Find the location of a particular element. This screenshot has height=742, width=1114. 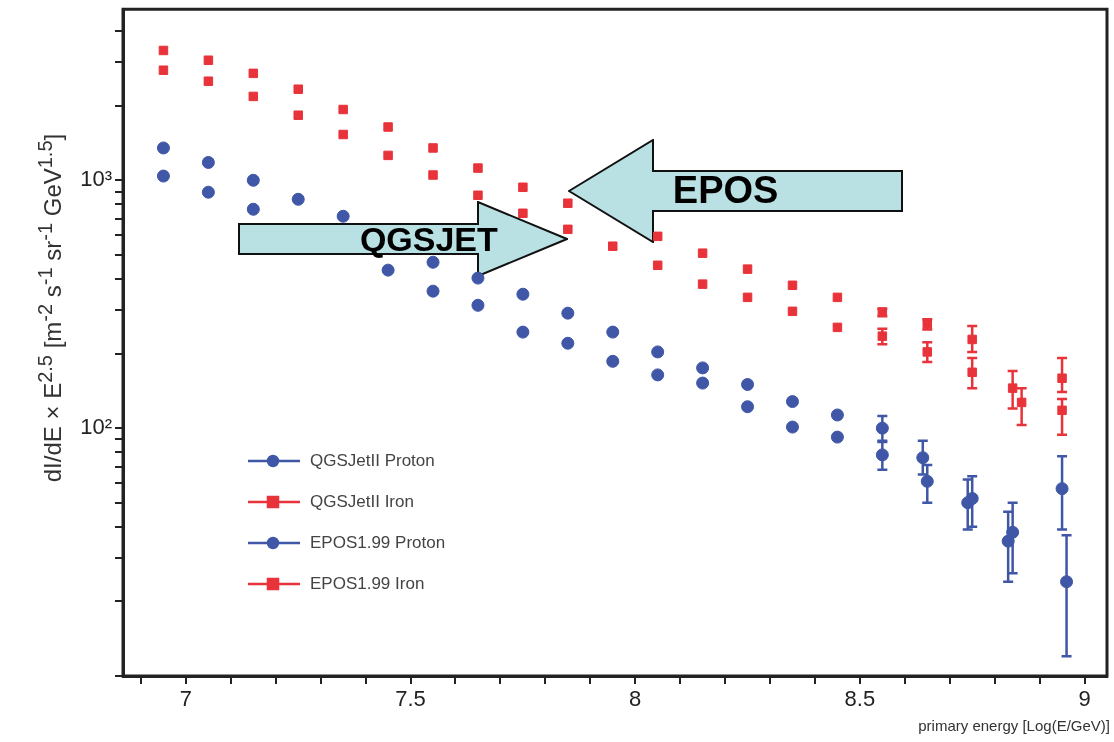

x-tick-label: 8.5 is located at coordinates (860, 699).